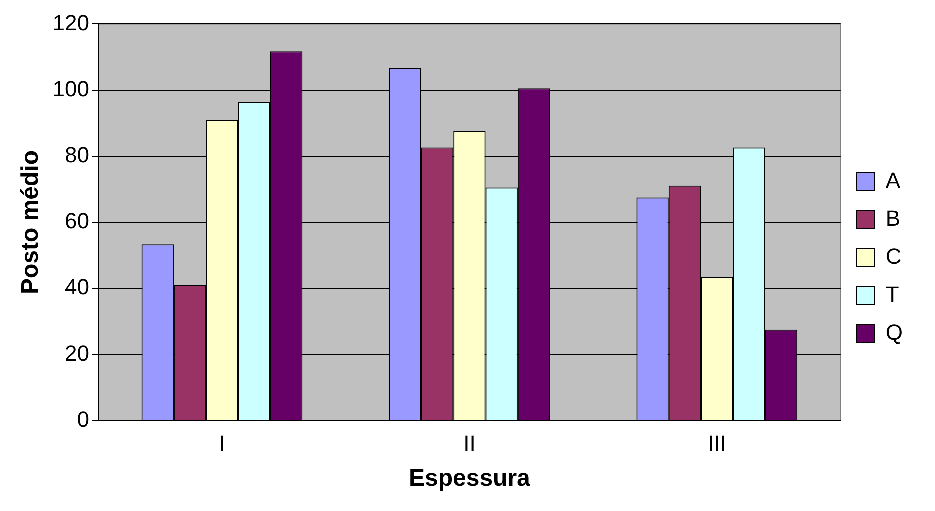 Image resolution: width=935 pixels, height=511 pixels. What do you see at coordinates (77, 353) in the screenshot?
I see `y-tick-label: 20` at bounding box center [77, 353].